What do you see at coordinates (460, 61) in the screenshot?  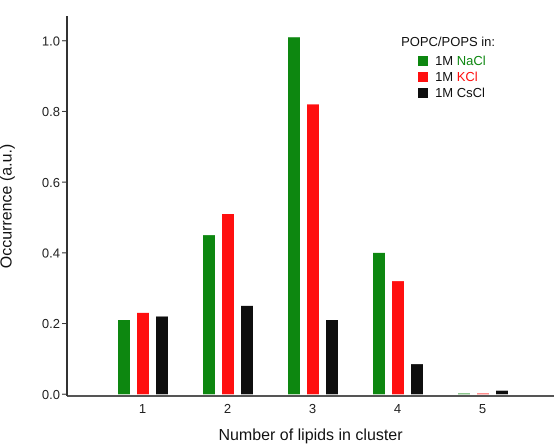 I see `legend-label: 1M NaCl` at bounding box center [460, 61].